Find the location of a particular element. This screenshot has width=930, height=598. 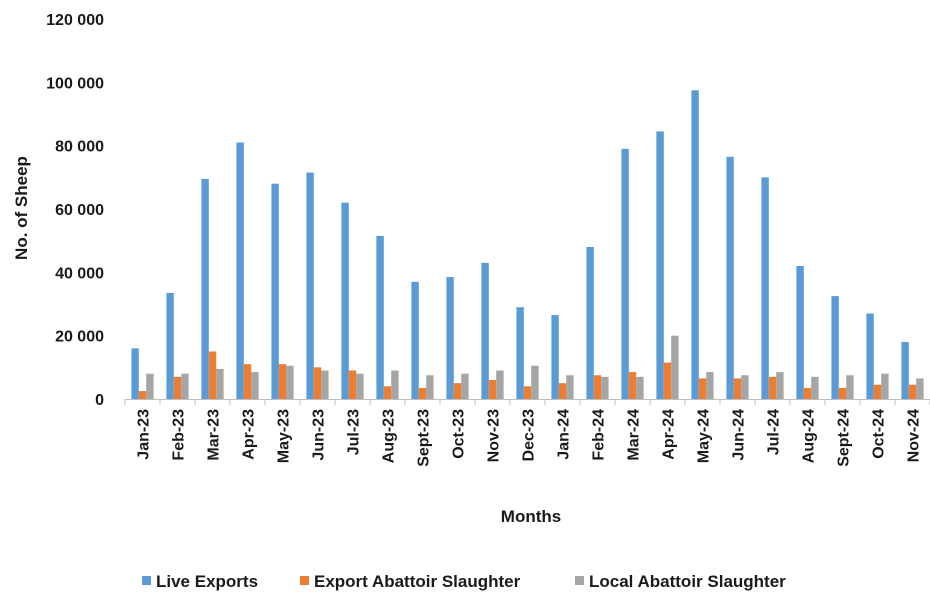

y-tick-label: 80 000 is located at coordinates (79, 147).